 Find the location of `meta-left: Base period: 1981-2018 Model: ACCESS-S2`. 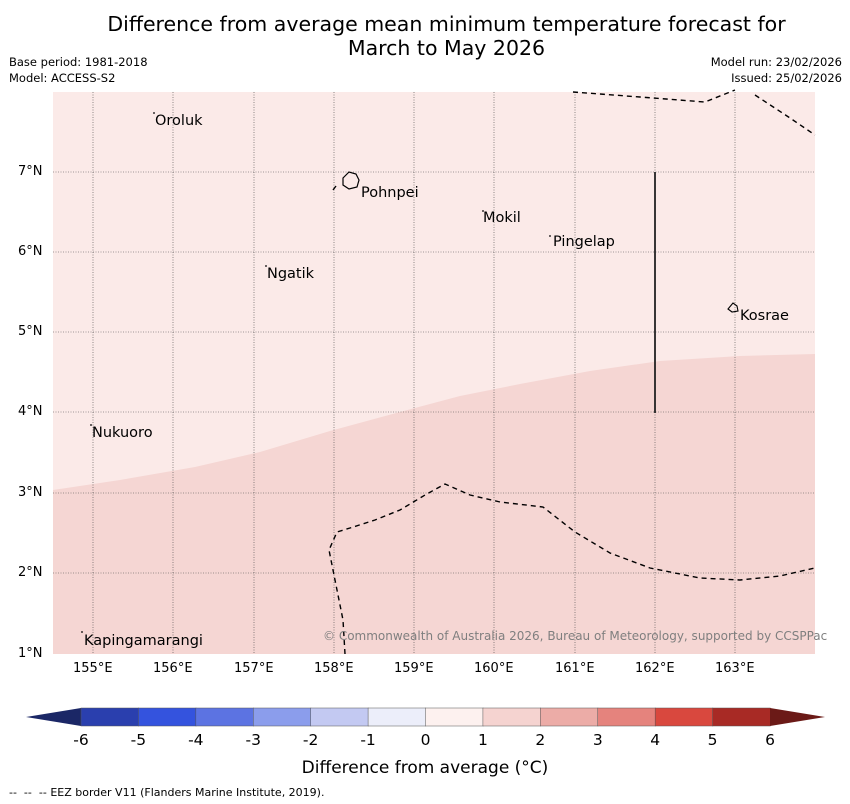

meta-left: Base period: 1981-2018 Model: ACCESS-S2 is located at coordinates (78, 70).